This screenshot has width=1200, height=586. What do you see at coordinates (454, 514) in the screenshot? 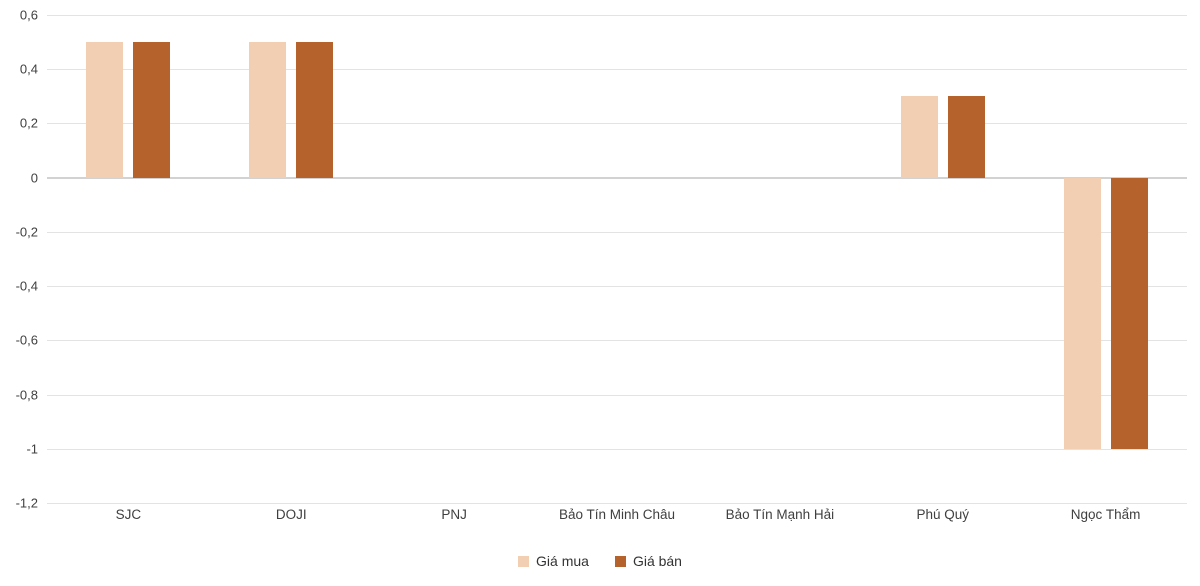
I see `x-category-label-pnj: PNJ` at bounding box center [454, 514].